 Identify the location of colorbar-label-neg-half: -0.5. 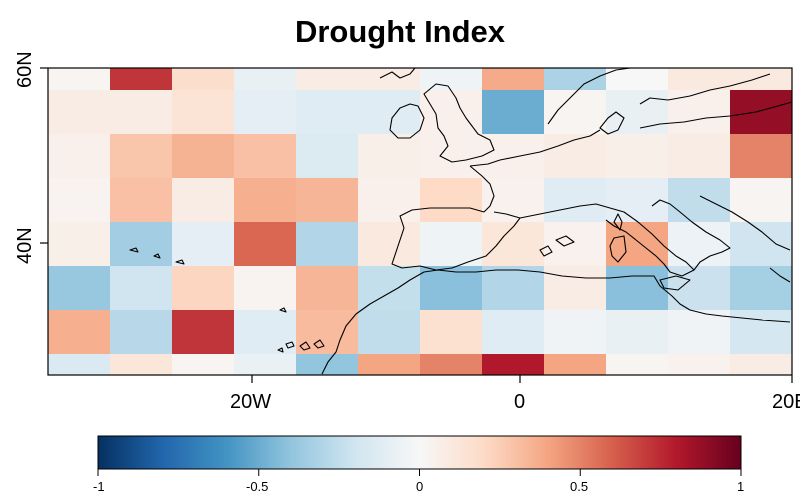
(257, 486).